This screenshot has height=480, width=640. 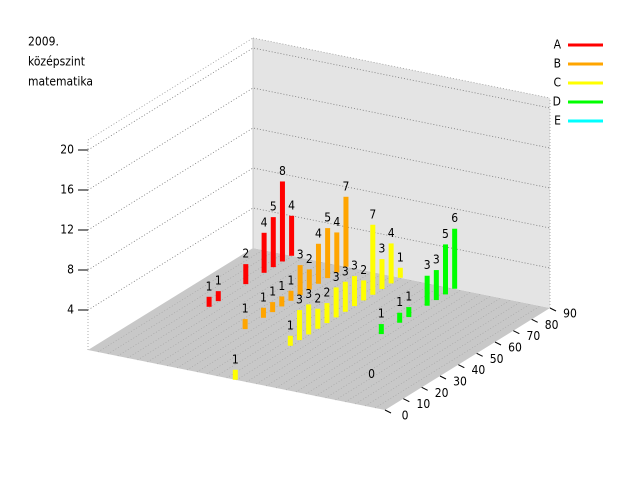 I want to click on wall-edge, so click(x=170, y=89).